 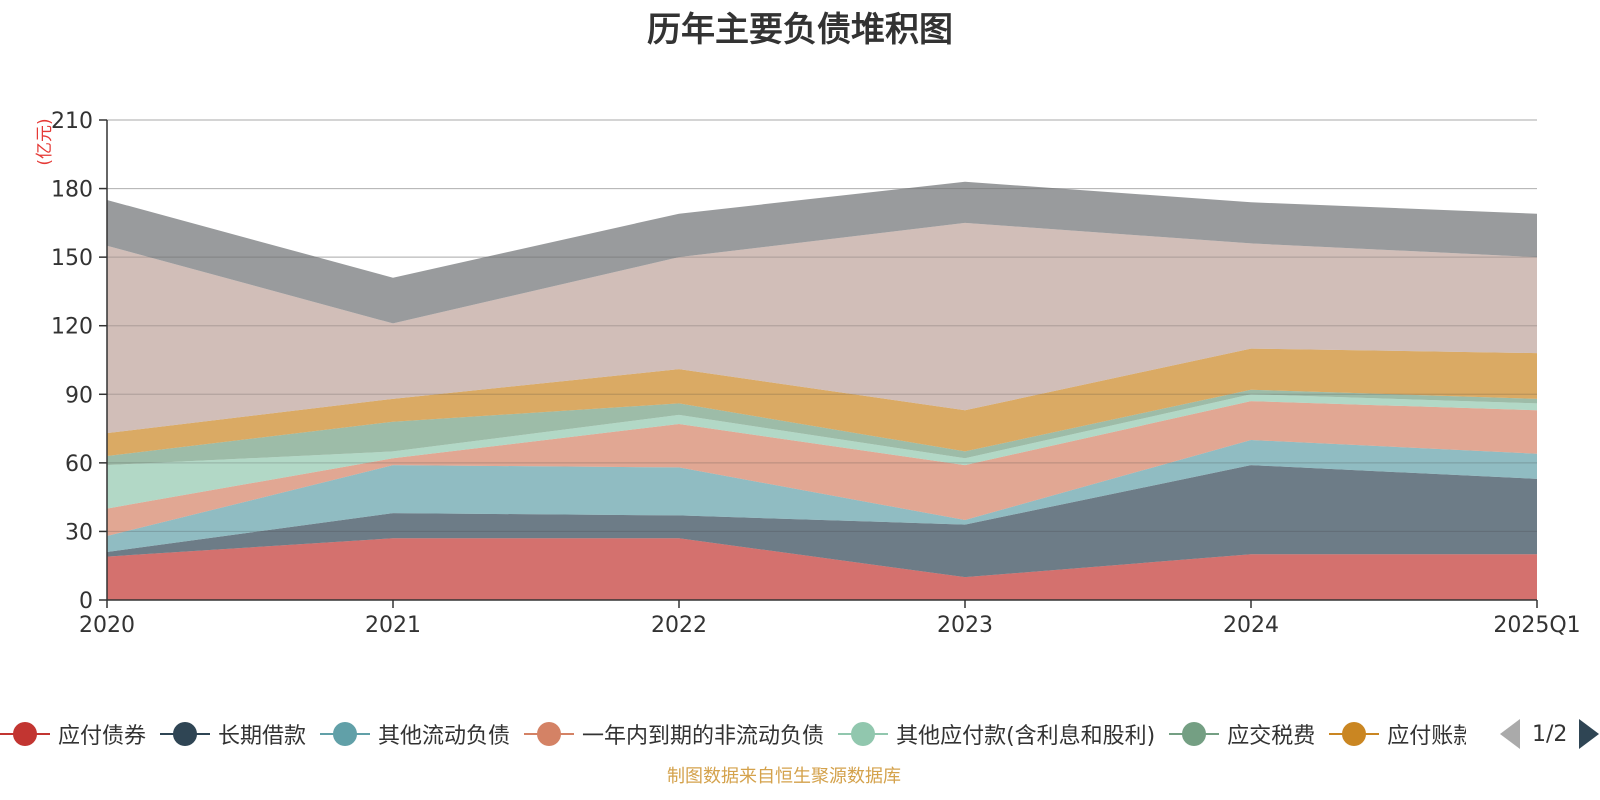 What do you see at coordinates (784, 776) in the screenshot?
I see `source-note: 制图数据来自恒生聚源数据库` at bounding box center [784, 776].